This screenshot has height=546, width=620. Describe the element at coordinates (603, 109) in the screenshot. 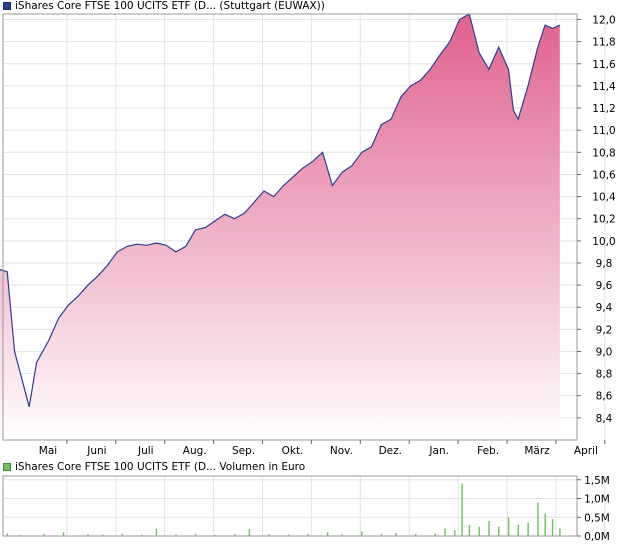

I see `price-y-tick-label: 11,2` at that location.